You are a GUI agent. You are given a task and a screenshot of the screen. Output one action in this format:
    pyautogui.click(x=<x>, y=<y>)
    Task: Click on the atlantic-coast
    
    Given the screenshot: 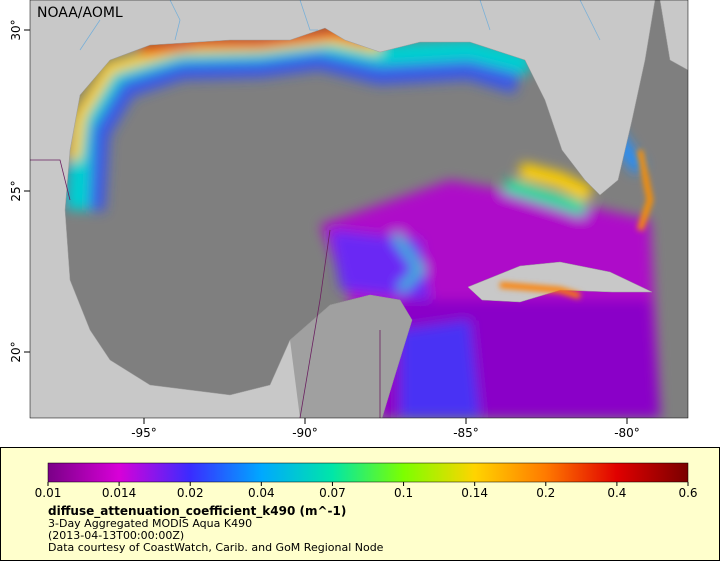 What is the action you would take?
    pyautogui.click(x=673, y=35)
    